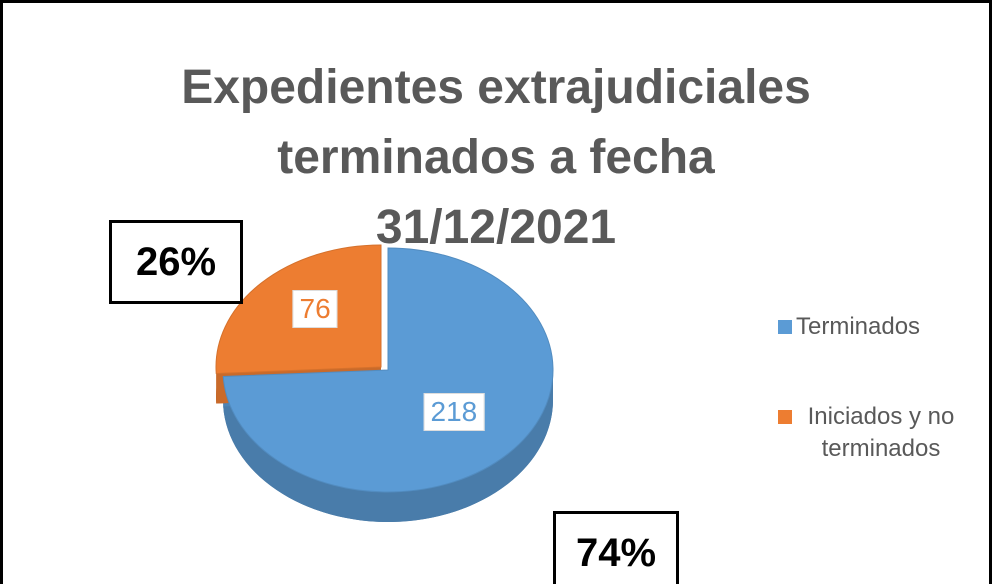  What do you see at coordinates (616, 547) in the screenshot?
I see `annotation: 74%` at bounding box center [616, 547].